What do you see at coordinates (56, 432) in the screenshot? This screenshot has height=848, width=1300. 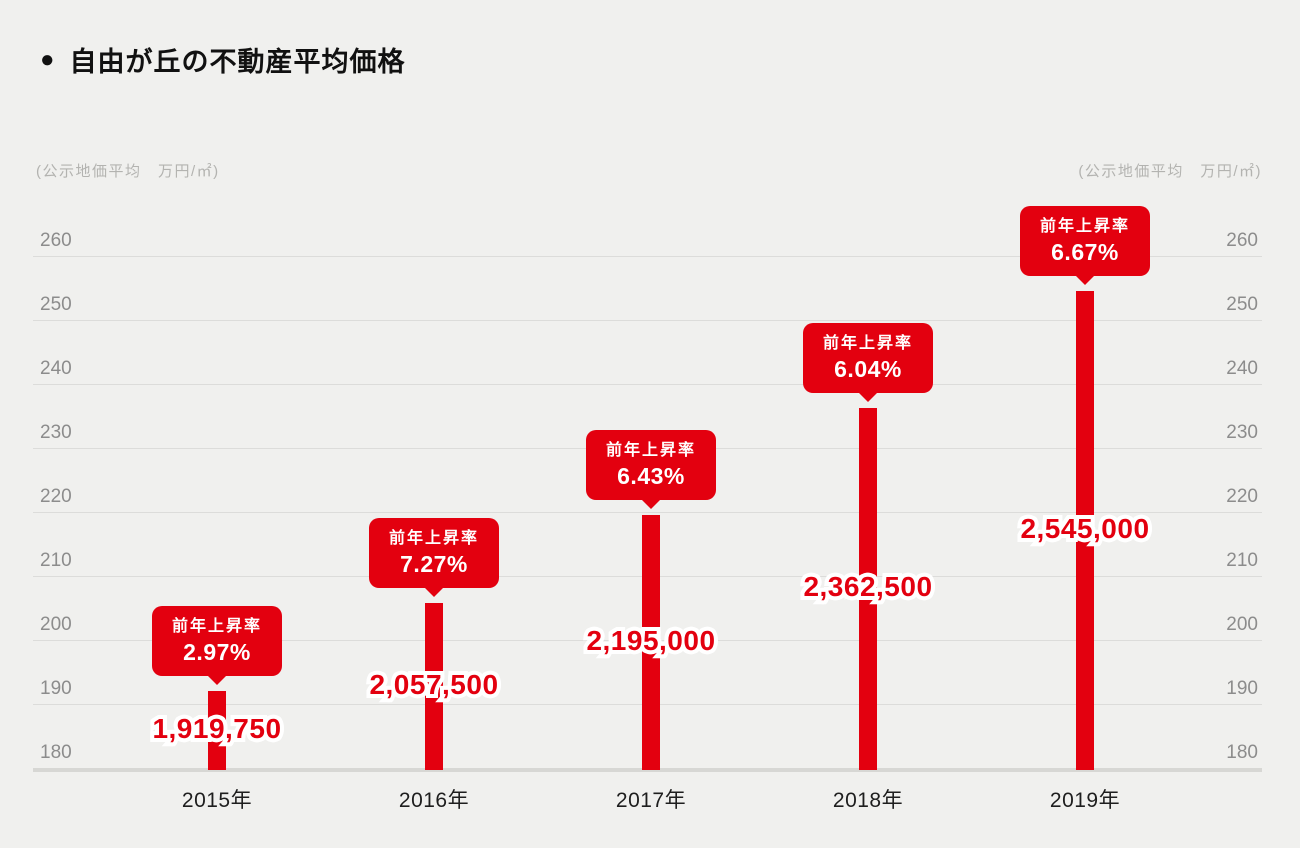 I see `y-tick-label-left: 230` at bounding box center [56, 432].